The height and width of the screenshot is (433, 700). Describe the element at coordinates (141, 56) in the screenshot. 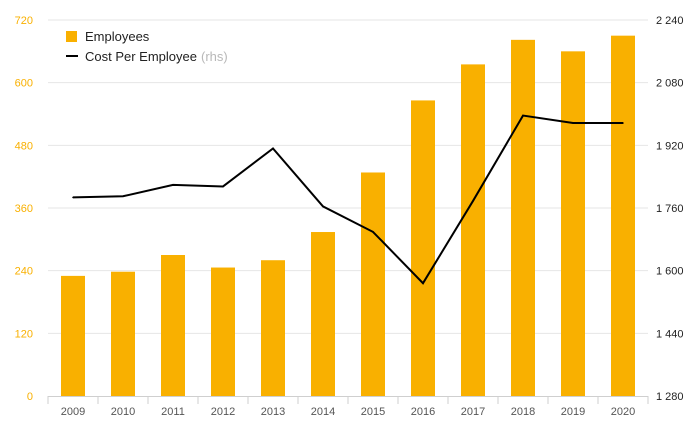

I see `legend-label-cost-per-employee: Cost Per Employee` at that location.